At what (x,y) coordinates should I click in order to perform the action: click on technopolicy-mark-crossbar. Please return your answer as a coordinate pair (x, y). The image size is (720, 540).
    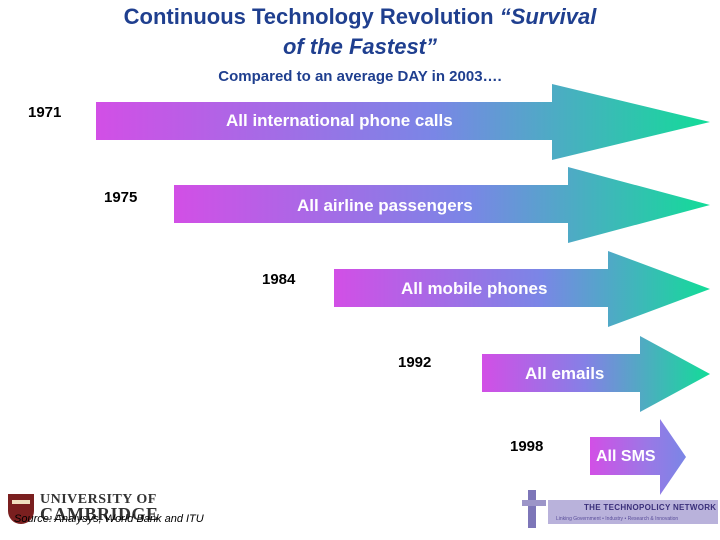
    Looking at the image, I should click on (534, 503).